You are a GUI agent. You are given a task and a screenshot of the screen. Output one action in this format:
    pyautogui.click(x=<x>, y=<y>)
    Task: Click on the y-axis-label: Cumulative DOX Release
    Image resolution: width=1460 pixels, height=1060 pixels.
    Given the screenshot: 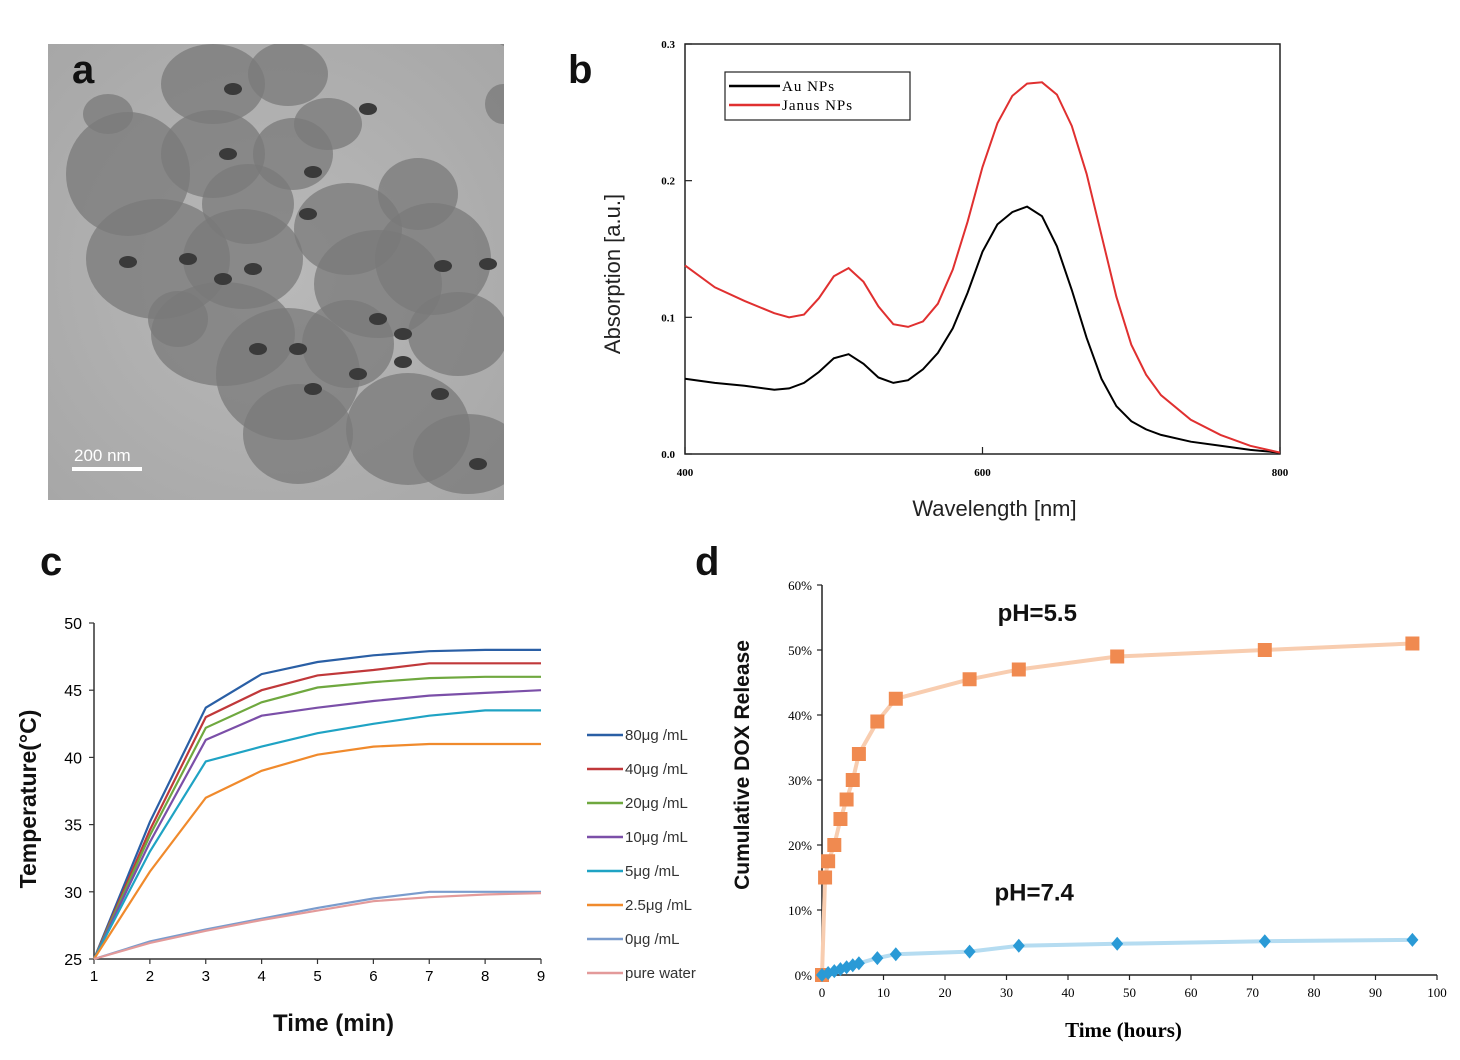 What is the action you would take?
    pyautogui.click(x=742, y=765)
    